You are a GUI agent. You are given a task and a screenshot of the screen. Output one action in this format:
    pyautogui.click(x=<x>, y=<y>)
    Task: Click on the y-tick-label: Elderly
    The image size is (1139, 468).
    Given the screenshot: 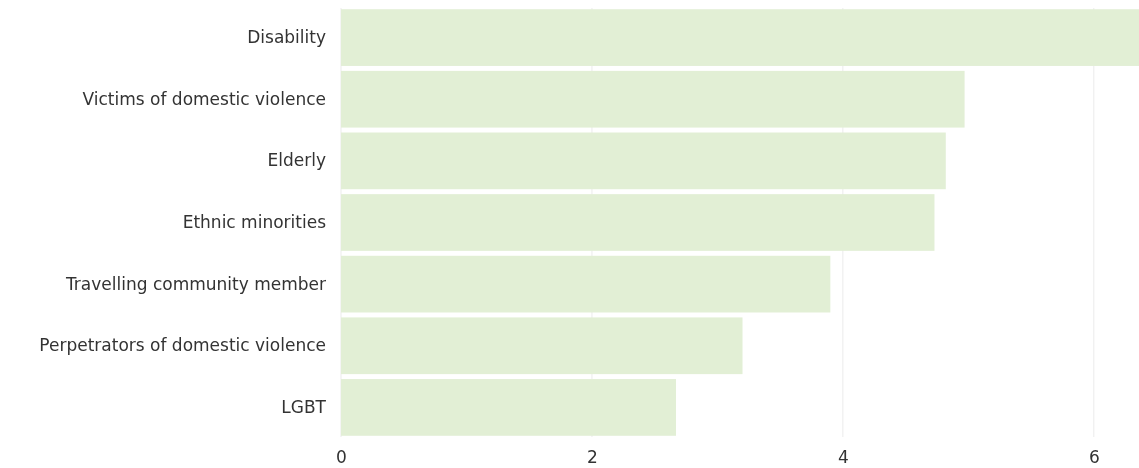 What is the action you would take?
    pyautogui.click(x=296, y=160)
    